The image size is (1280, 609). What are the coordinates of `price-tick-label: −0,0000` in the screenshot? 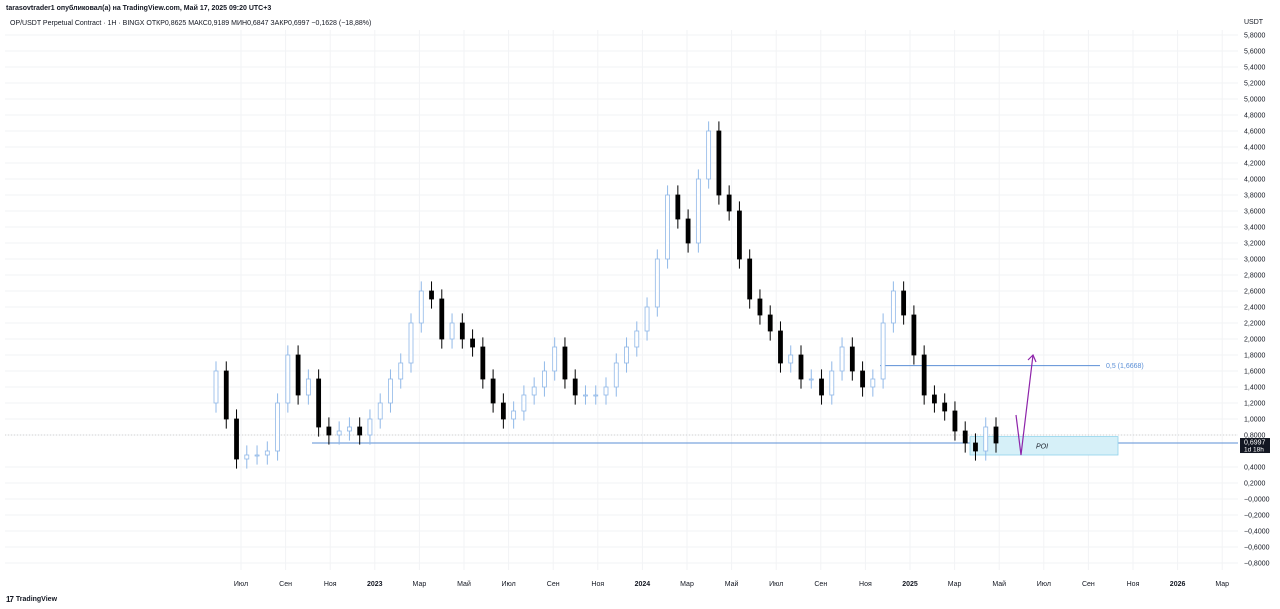 It's located at (1257, 500).